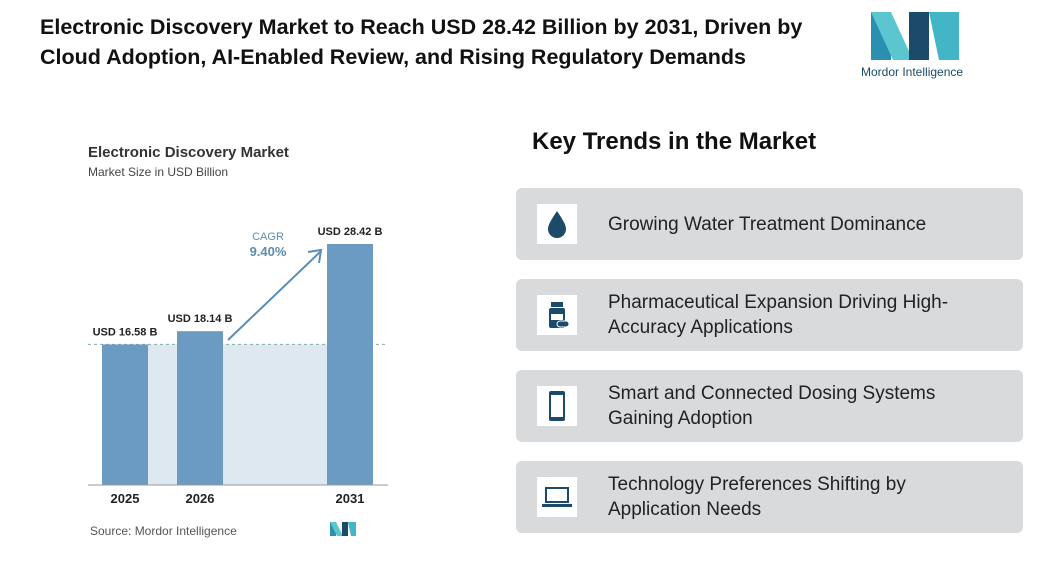 The width and height of the screenshot is (1061, 570). What do you see at coordinates (315, 256) in the screenshot?
I see `cagr-arrowhead` at bounding box center [315, 256].